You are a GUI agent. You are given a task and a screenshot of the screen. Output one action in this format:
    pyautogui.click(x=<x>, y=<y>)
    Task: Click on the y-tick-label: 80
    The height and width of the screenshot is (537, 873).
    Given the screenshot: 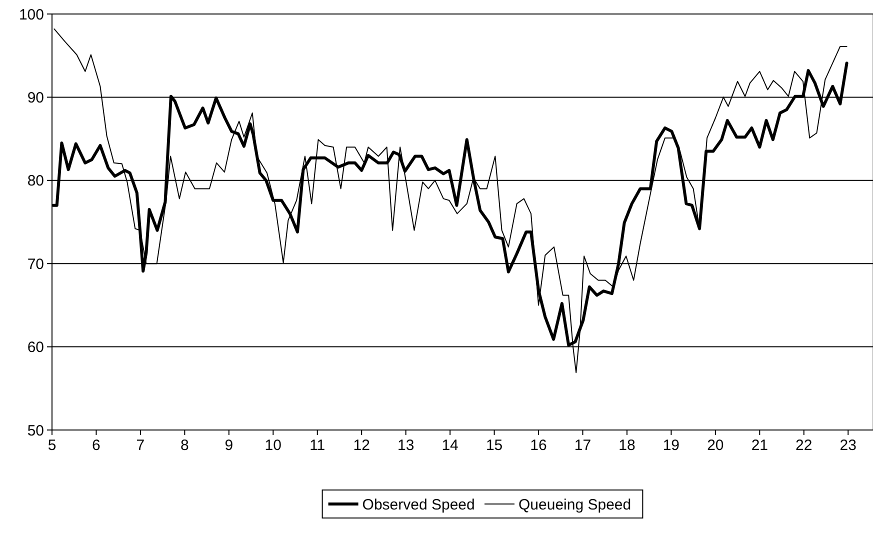 What is the action you would take?
    pyautogui.click(x=35, y=181)
    